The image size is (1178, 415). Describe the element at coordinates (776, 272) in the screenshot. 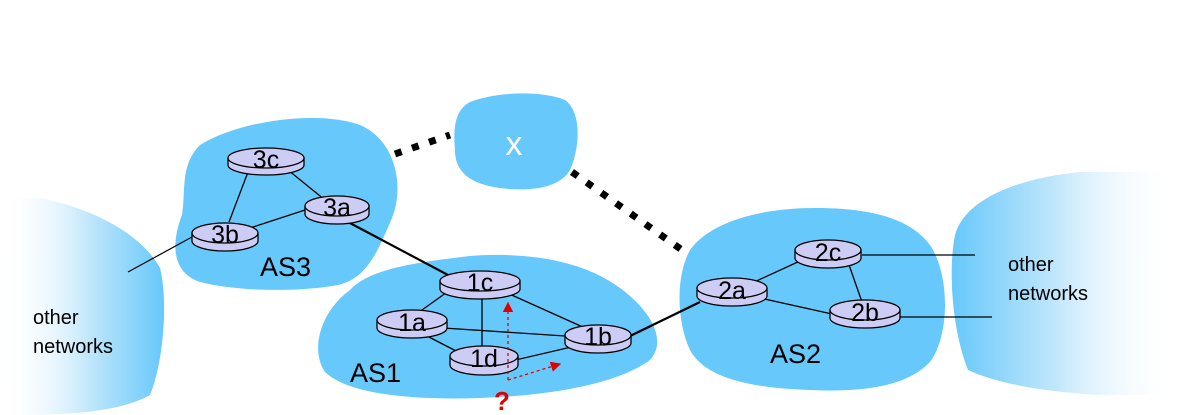

I see `link-2a-2c` at that location.